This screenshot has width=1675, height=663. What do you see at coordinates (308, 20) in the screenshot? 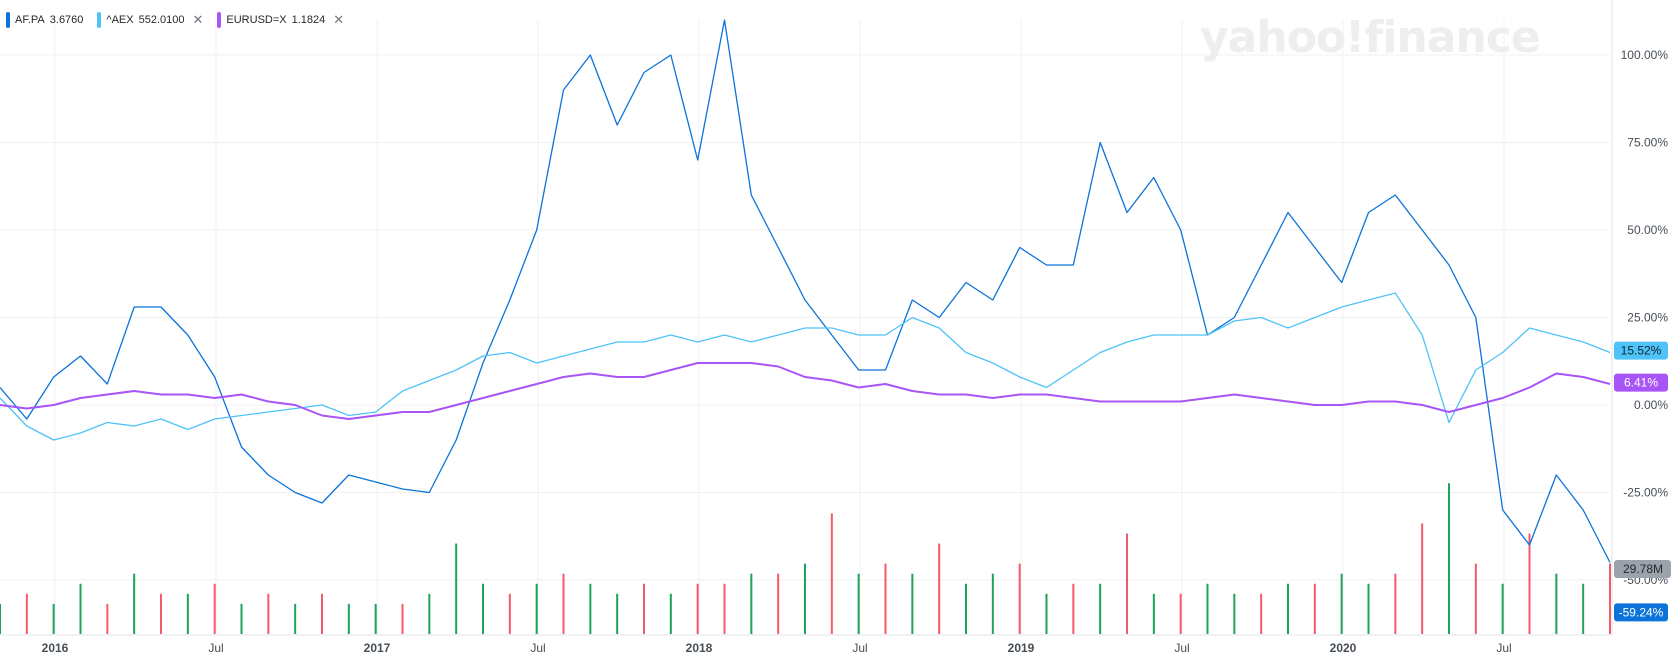
I see `legend-value: 1.1824` at bounding box center [308, 20].